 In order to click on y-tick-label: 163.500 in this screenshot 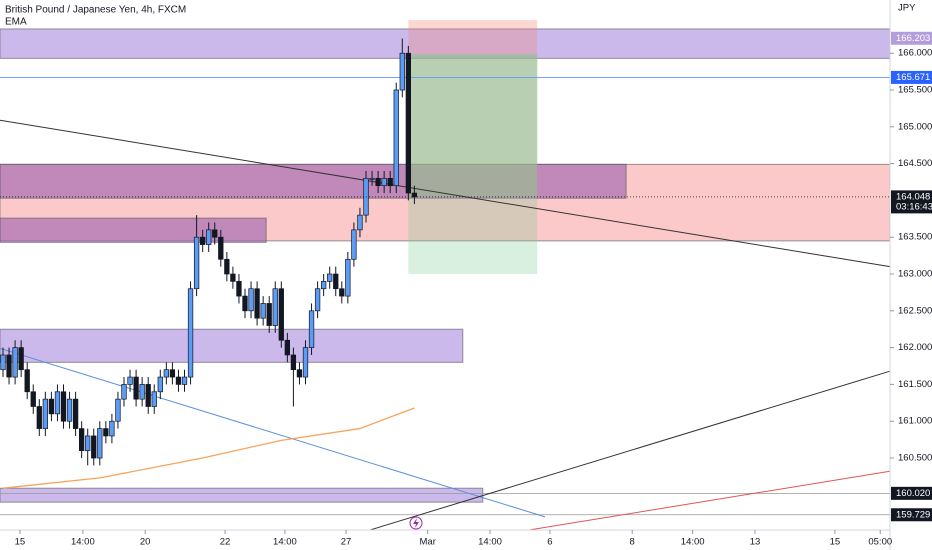, I will do `click(915, 237)`.